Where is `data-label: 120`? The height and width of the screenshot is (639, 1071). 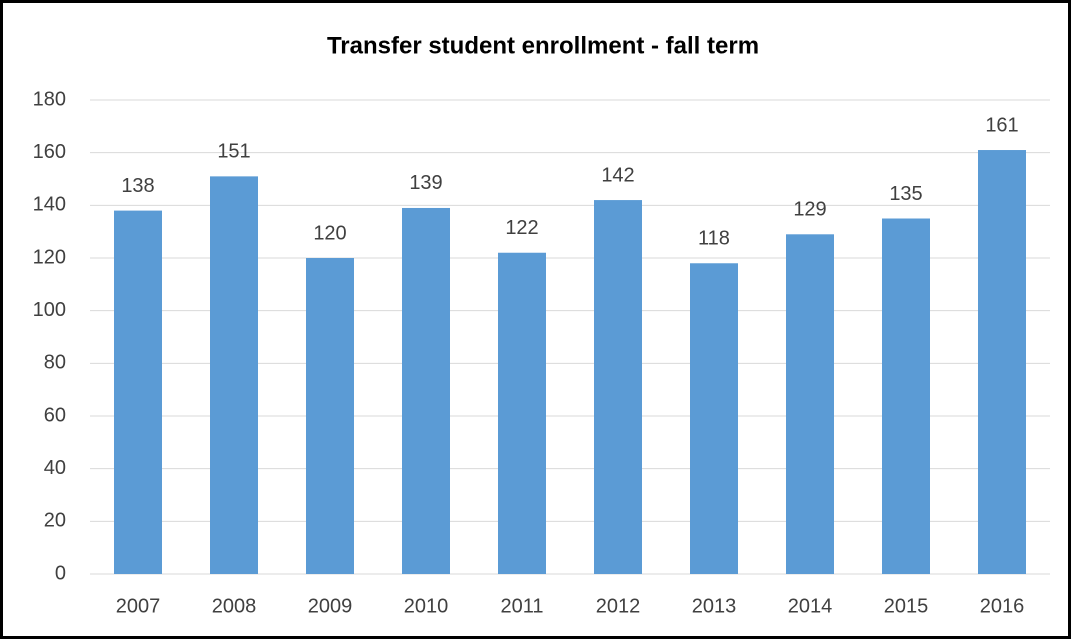 data-label: 120 is located at coordinates (329, 233).